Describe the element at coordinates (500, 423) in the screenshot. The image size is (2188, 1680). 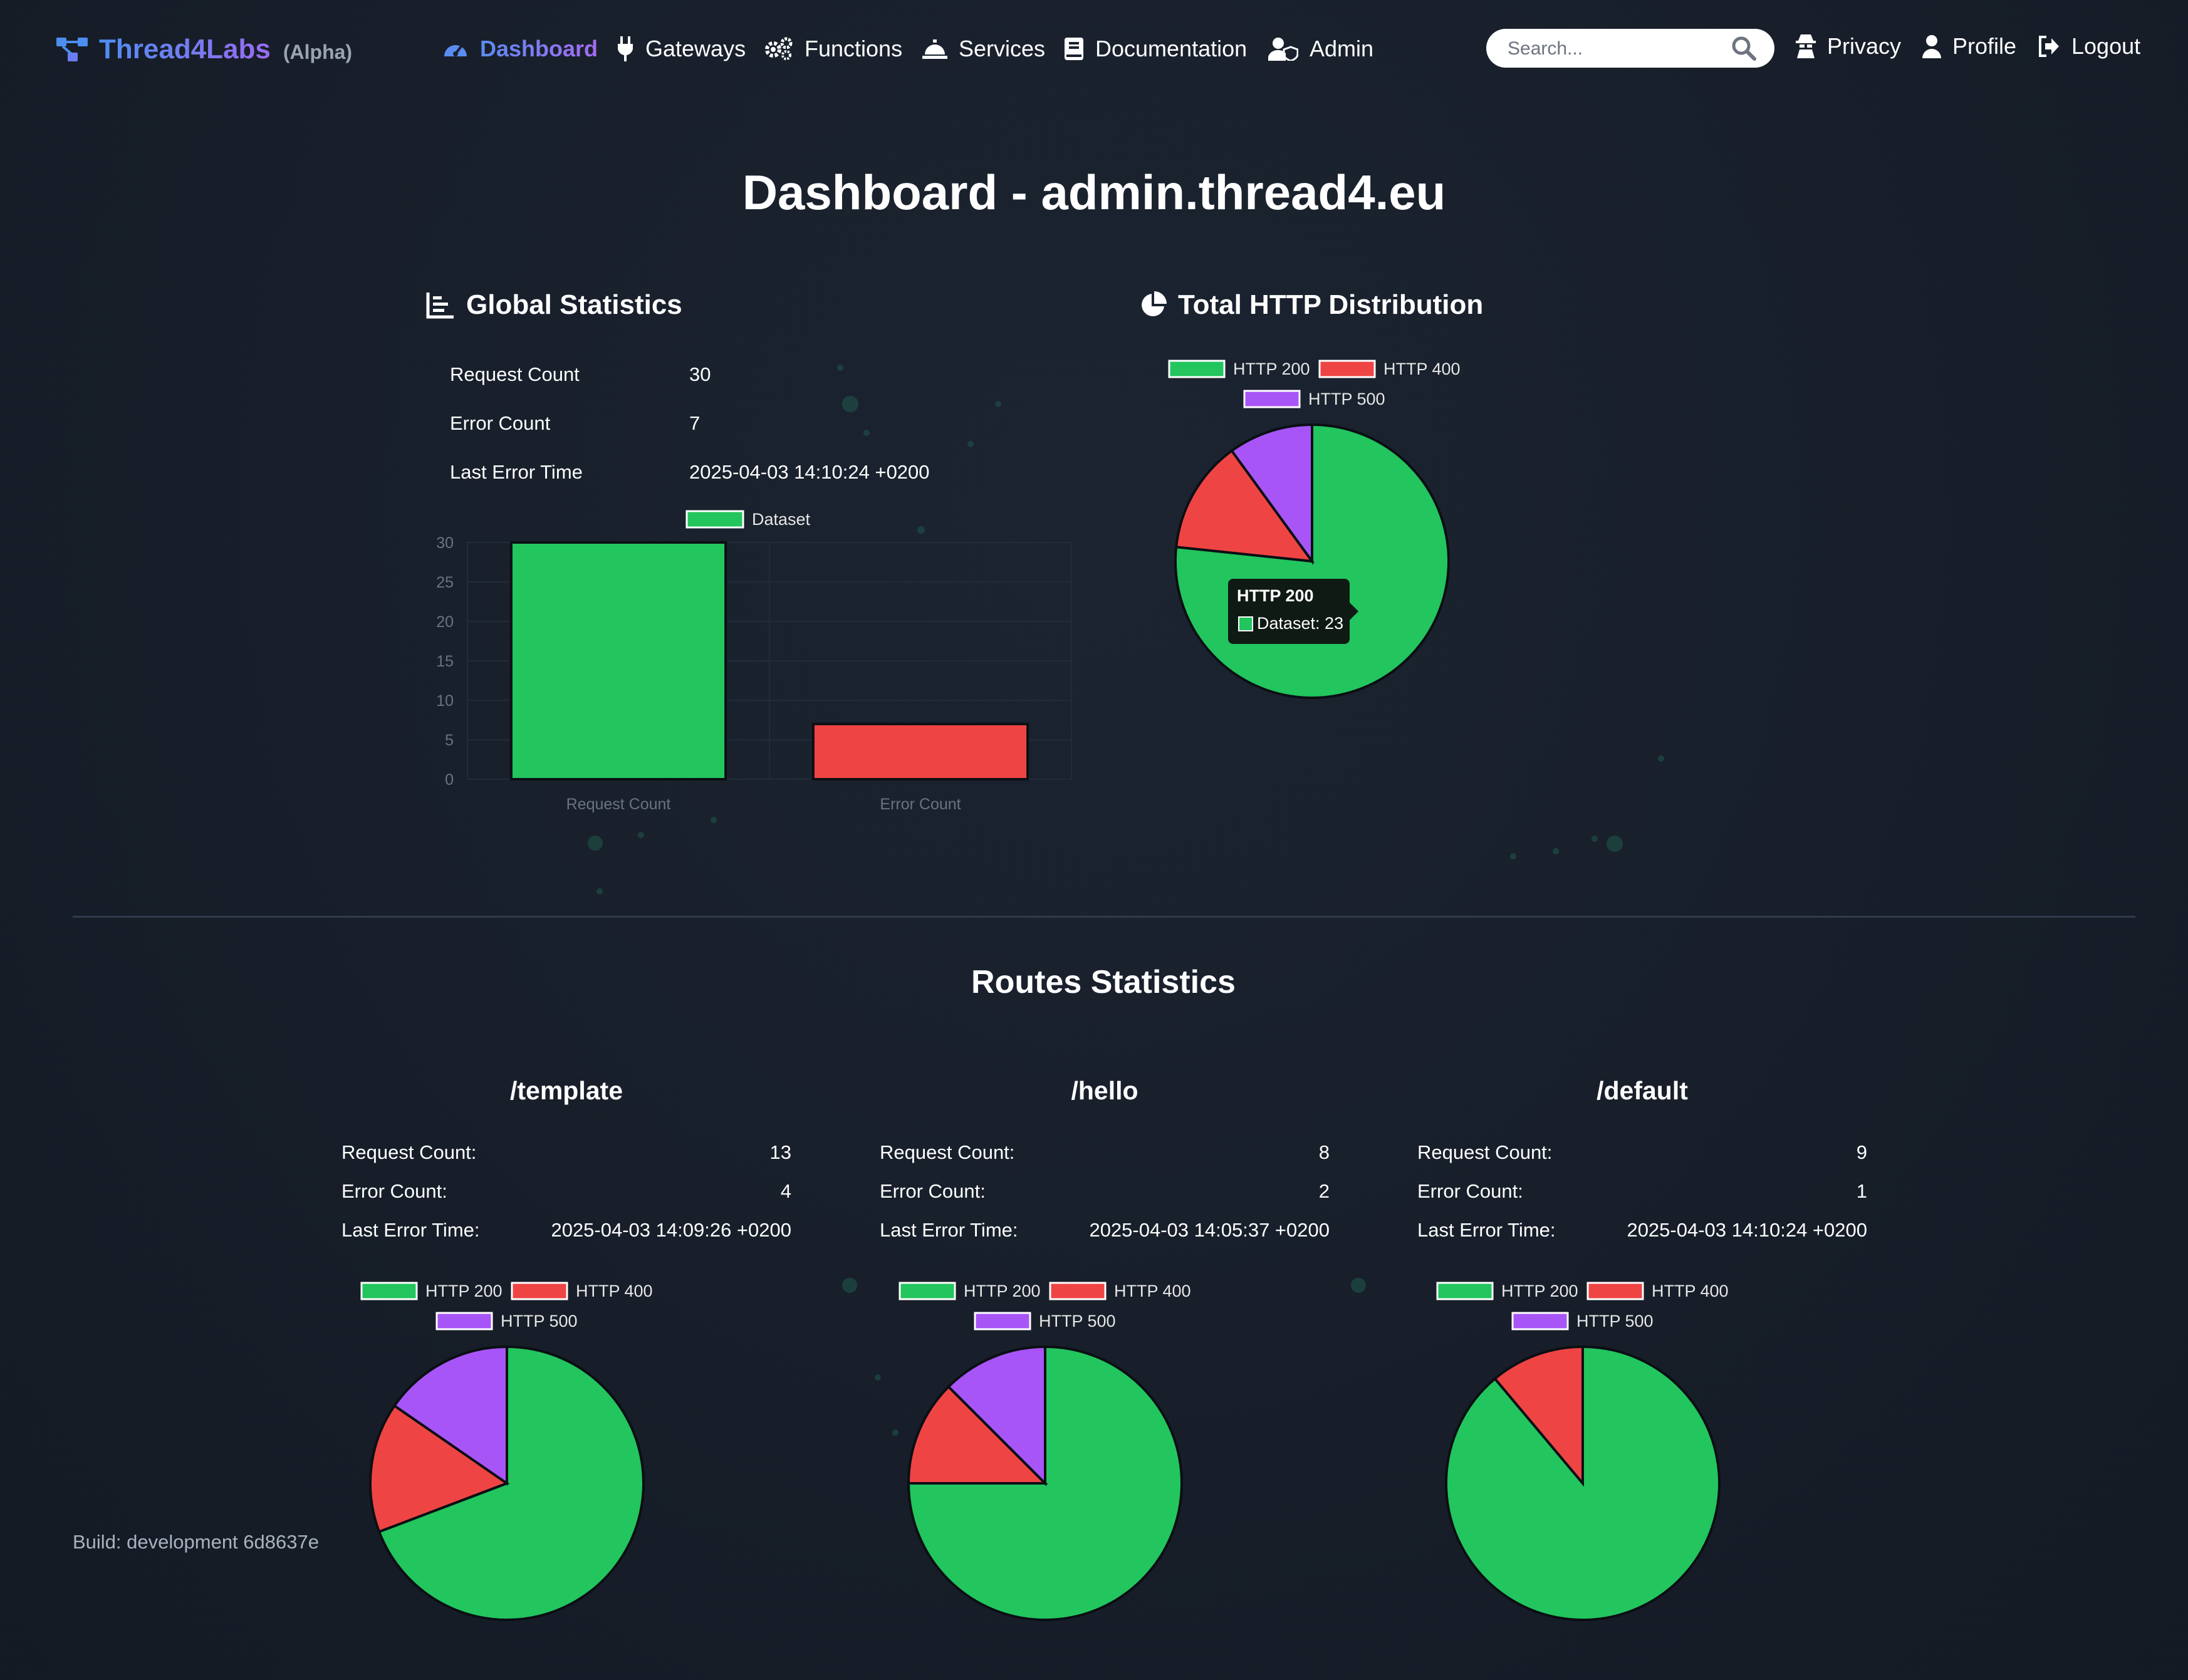
I see `stat-error-count-label: Error Count` at that location.